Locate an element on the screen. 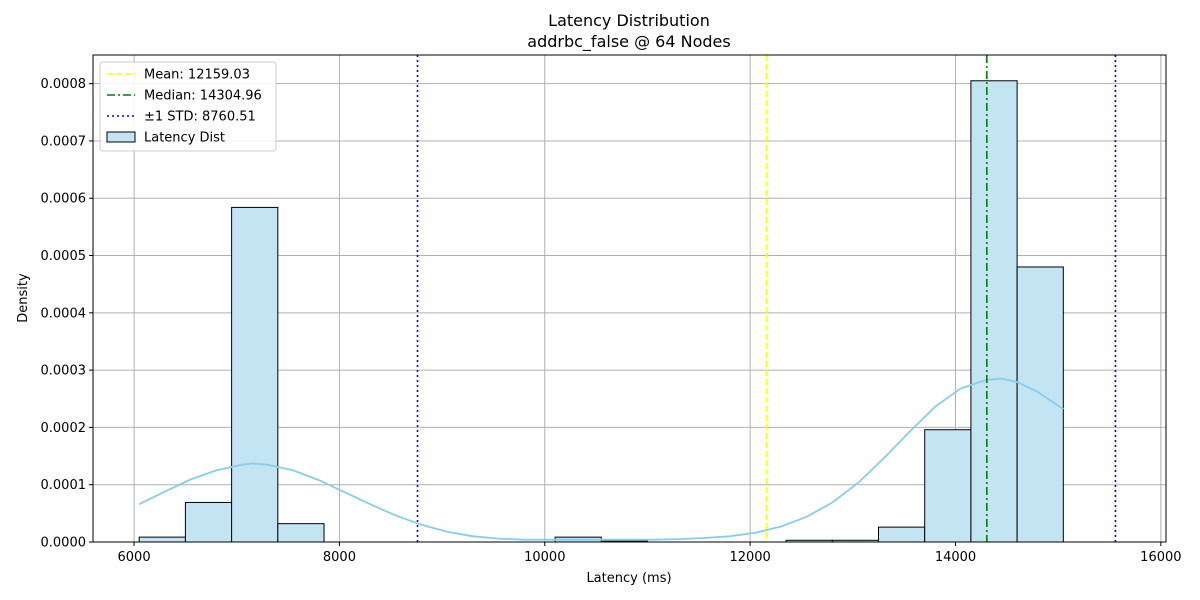 This screenshot has width=1200, height=600. y-tick-label: 0.0008 is located at coordinates (64, 84).